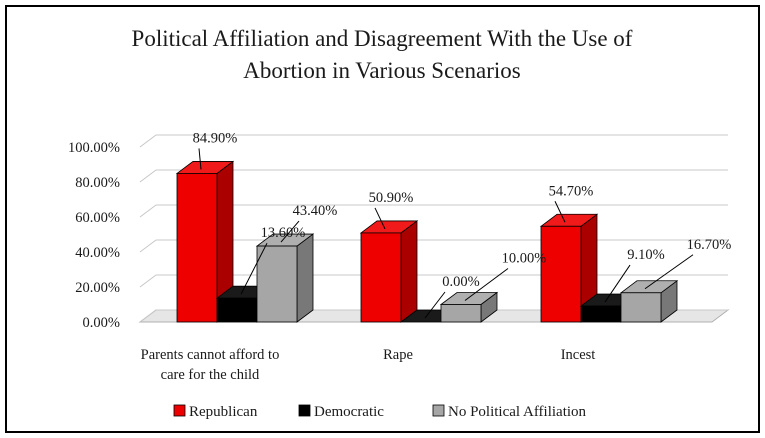 The height and width of the screenshot is (438, 765). I want to click on data-label: 50.90%, so click(391, 198).